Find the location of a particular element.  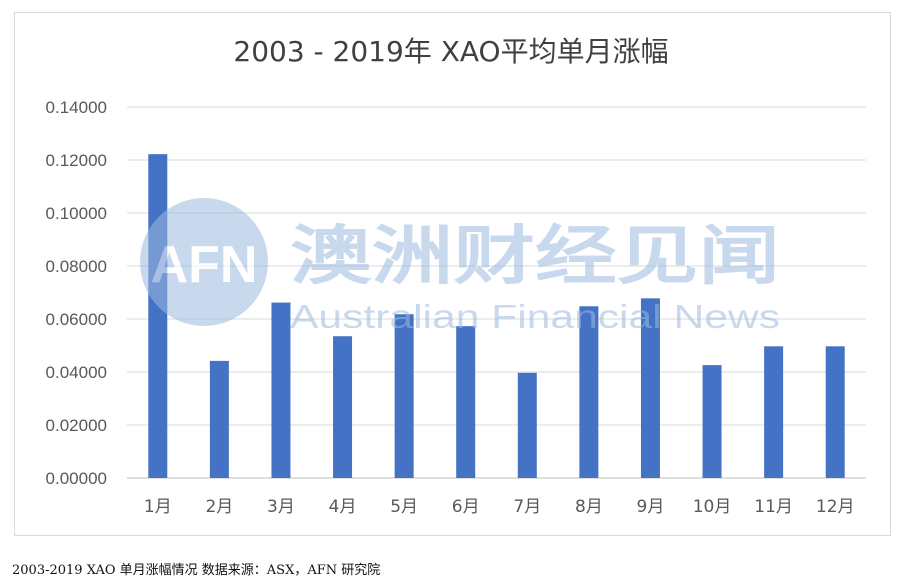

y-tick-label: 0.14000 is located at coordinates (76, 107).